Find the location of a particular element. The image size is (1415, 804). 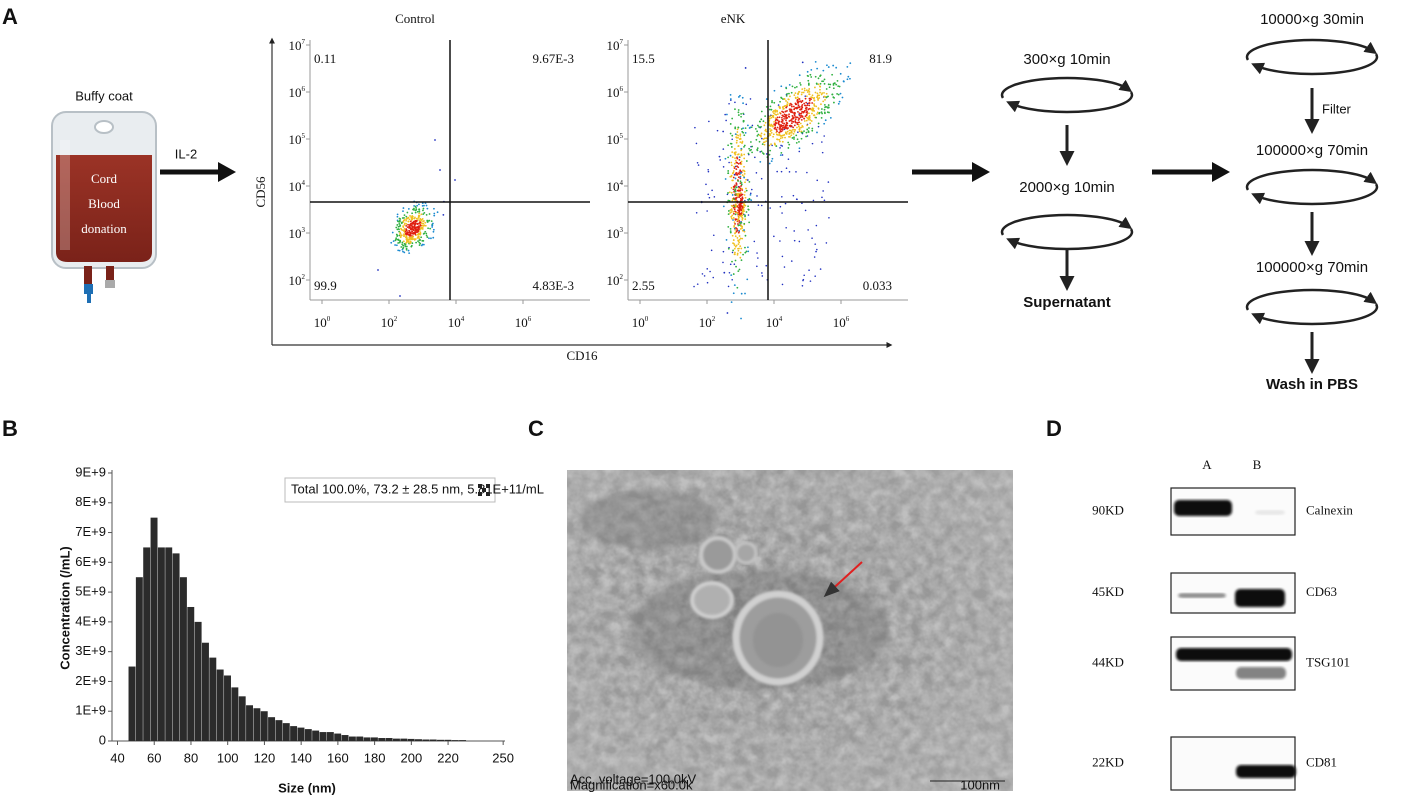

x-axis-label: Size (nm) is located at coordinates (307, 787).